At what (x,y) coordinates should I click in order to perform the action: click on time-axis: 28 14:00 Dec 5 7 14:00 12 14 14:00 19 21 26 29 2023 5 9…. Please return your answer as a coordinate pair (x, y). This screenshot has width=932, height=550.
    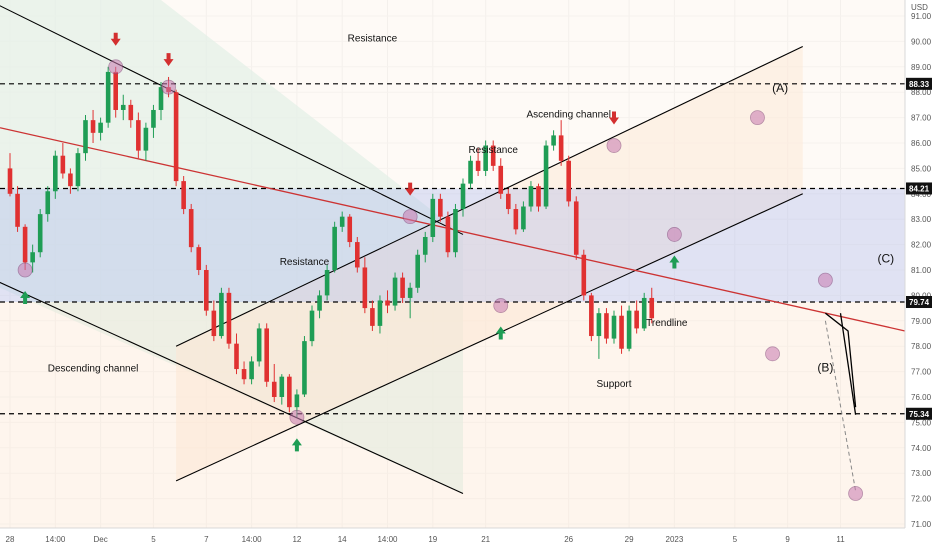
    Looking at the image, I should click on (466, 538).